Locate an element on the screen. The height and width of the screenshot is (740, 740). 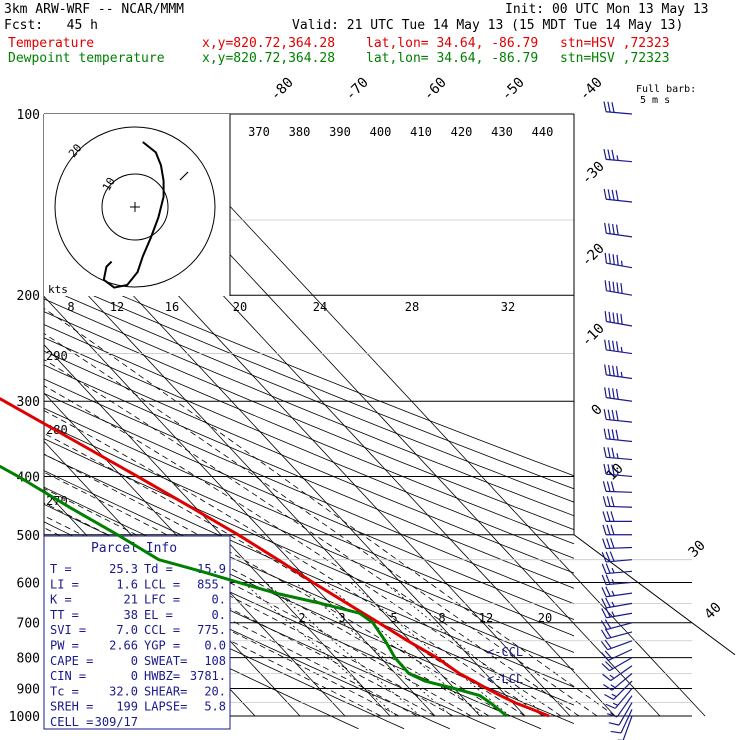
pressure-label-800: 800 is located at coordinates (28, 659).